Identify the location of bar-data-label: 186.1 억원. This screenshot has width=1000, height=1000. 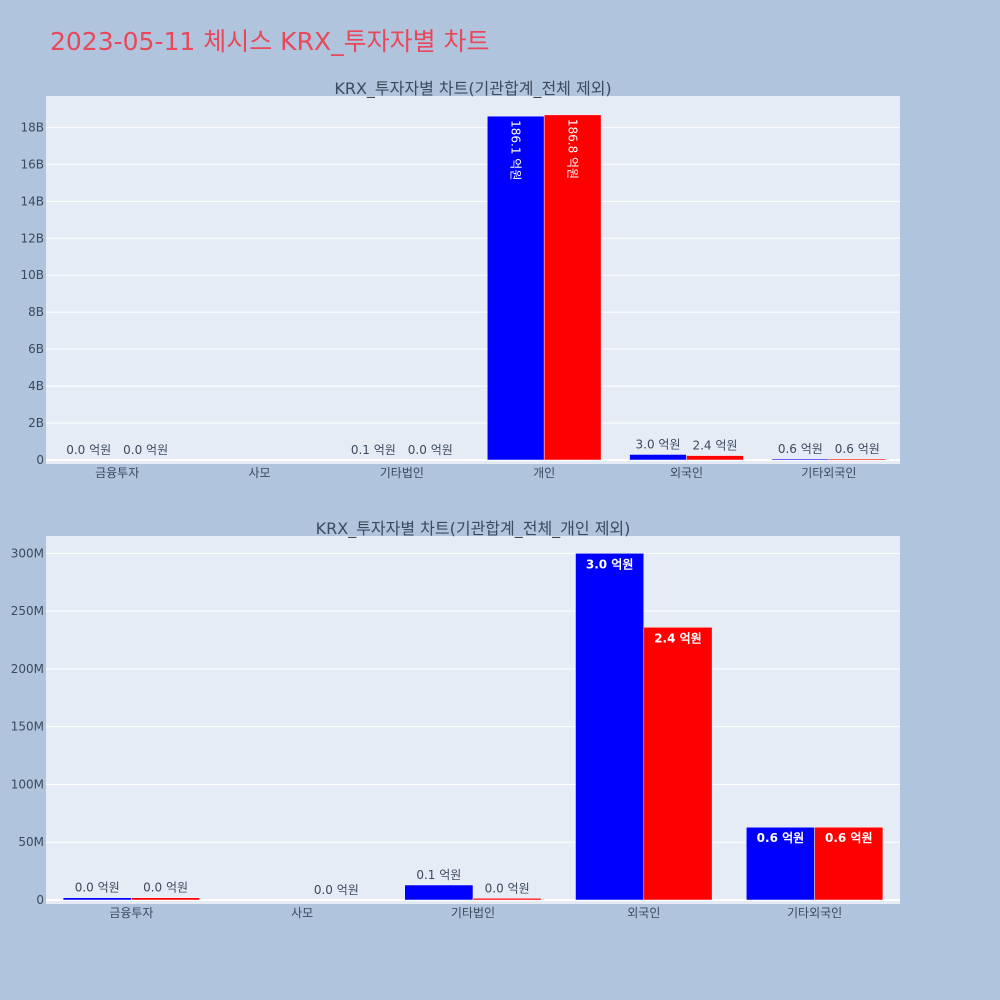
(516, 150).